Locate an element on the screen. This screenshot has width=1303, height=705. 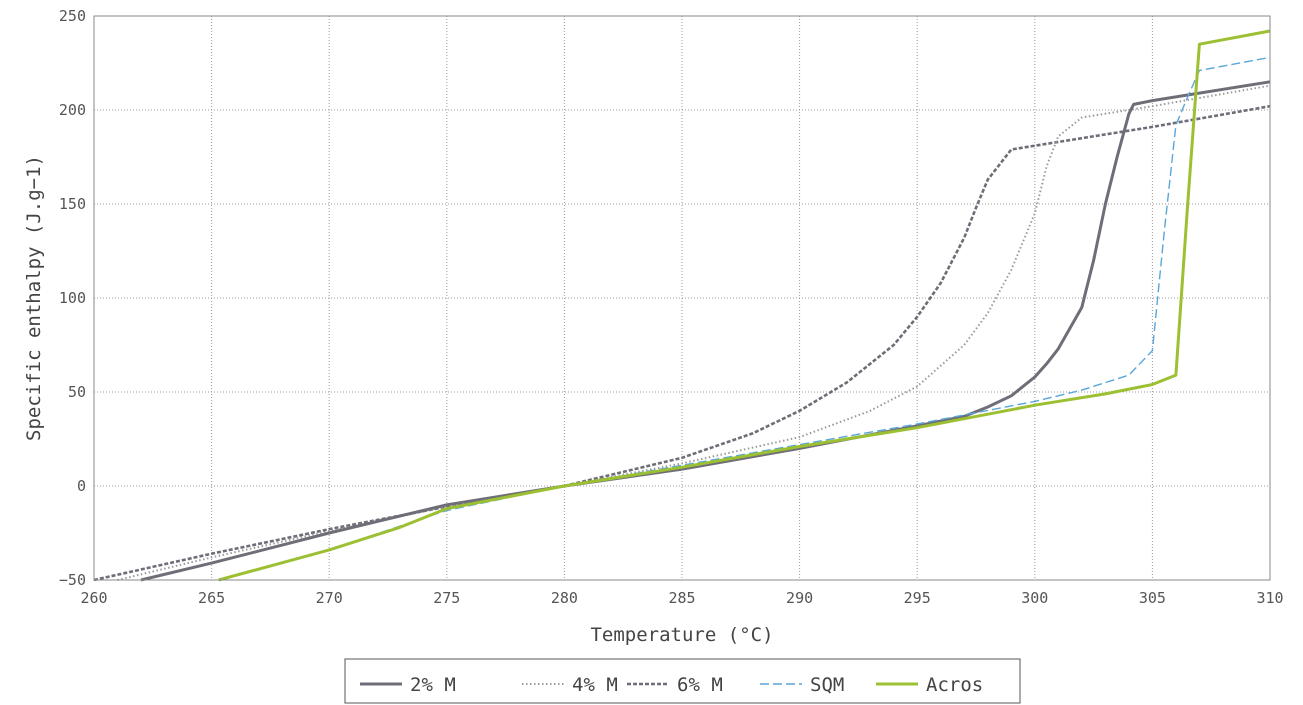
legend: 2% M 4% M 6% M SQM Acros is located at coordinates (682, 681).